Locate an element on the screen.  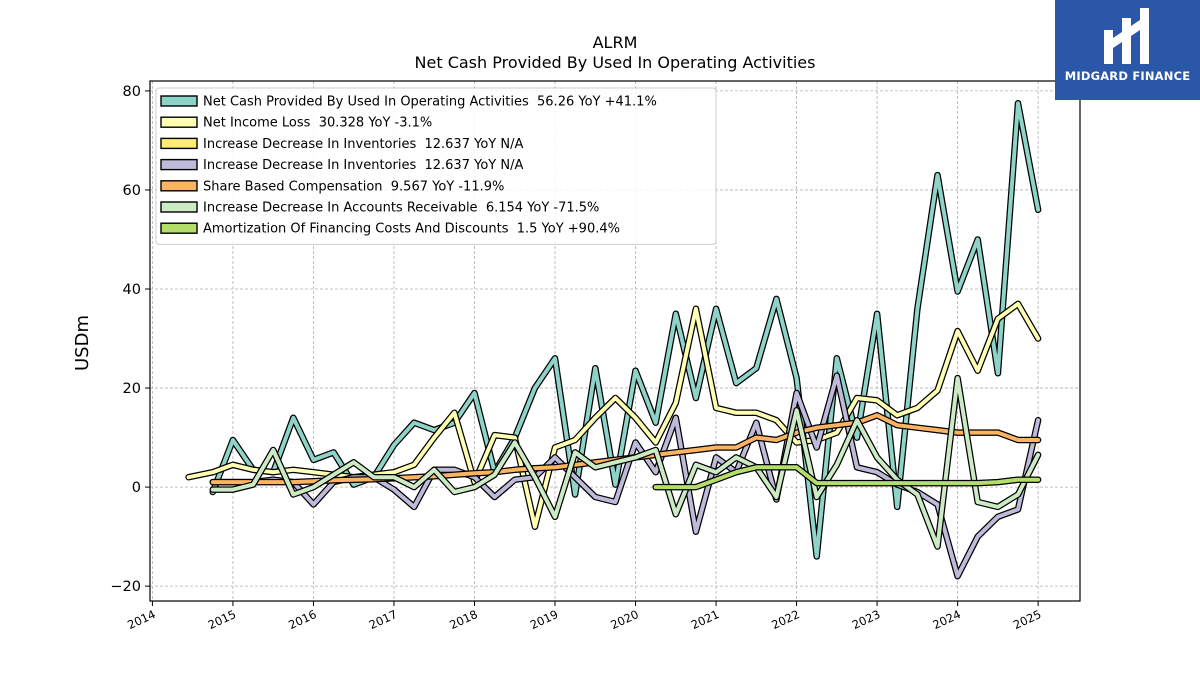
x-tick-label: 2019 is located at coordinates (544, 619).